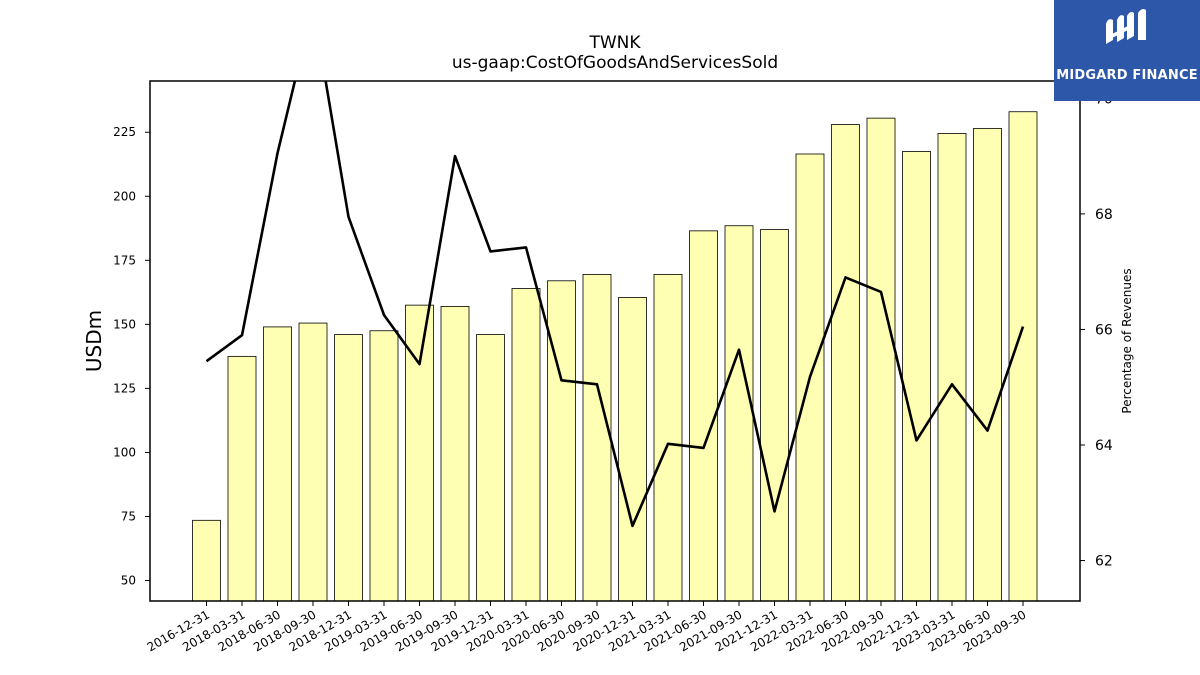 The width and height of the screenshot is (1200, 675). I want to click on y-tick-label: 100, so click(124, 452).